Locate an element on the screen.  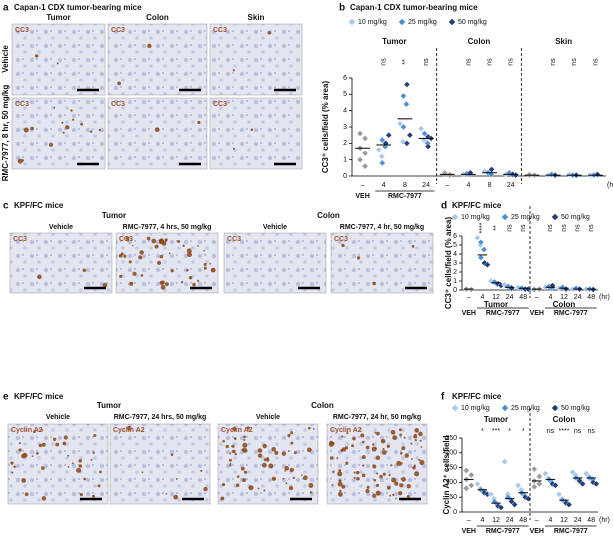
column-header: Vehicle is located at coordinates (268, 417).